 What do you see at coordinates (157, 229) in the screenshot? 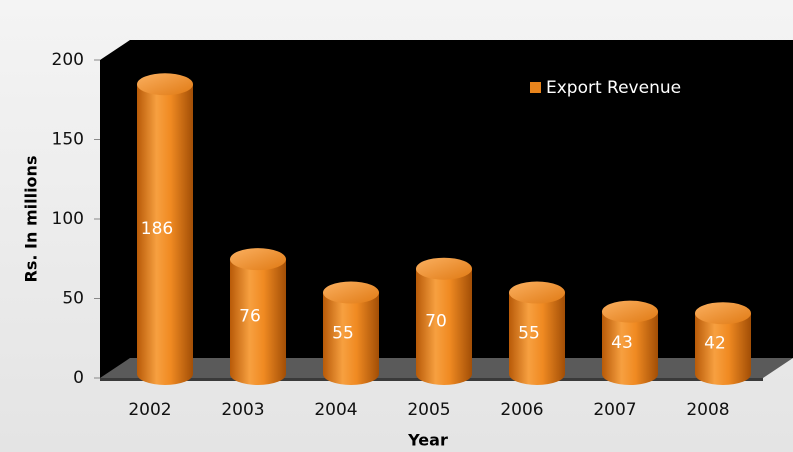
I see `data-label: 186` at bounding box center [157, 229].